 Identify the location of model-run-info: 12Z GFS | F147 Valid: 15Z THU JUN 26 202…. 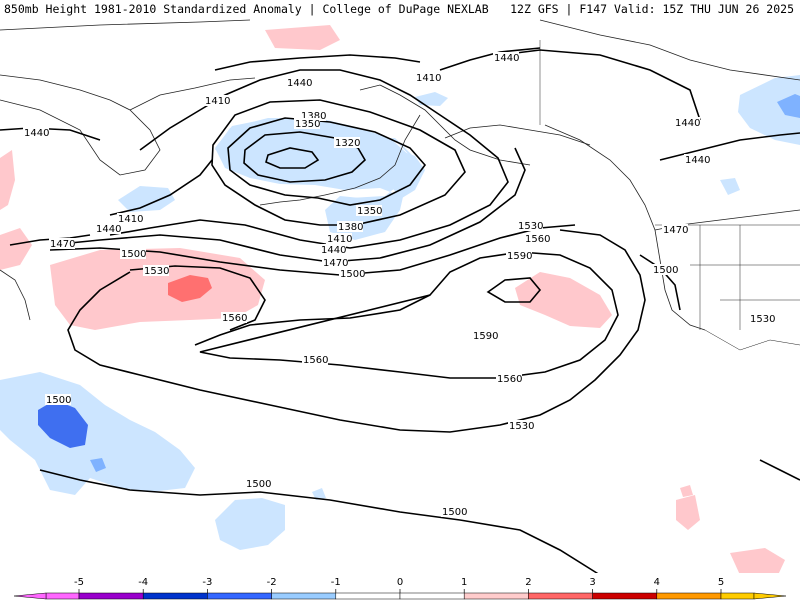
(652, 9).